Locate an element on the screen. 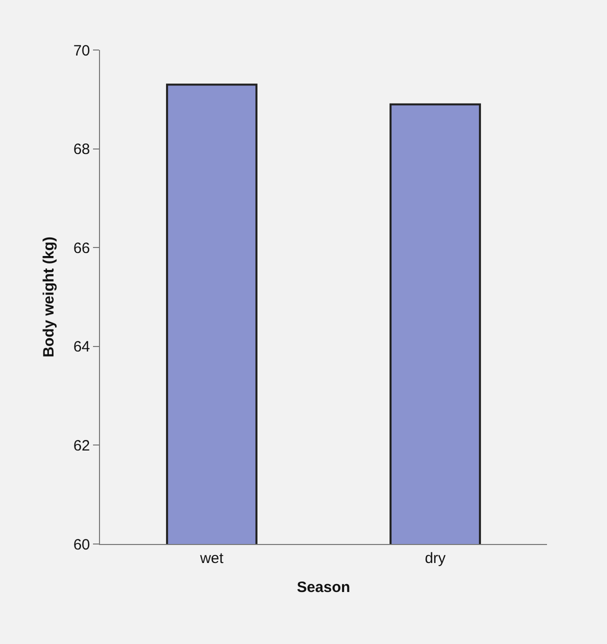 This screenshot has width=607, height=644. y-axis-title: Body weight (kg) is located at coordinates (49, 297).